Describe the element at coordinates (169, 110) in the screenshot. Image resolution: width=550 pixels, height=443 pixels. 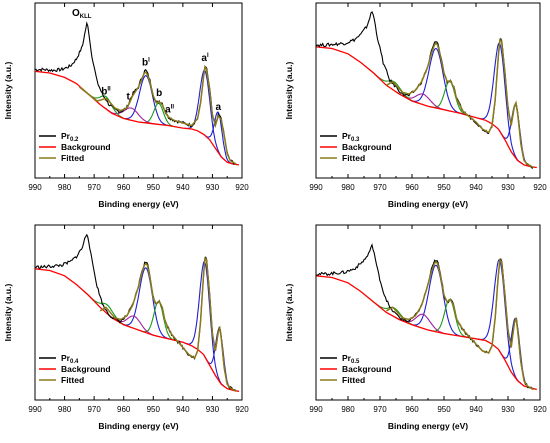
I see `peak-label: aII` at that location.